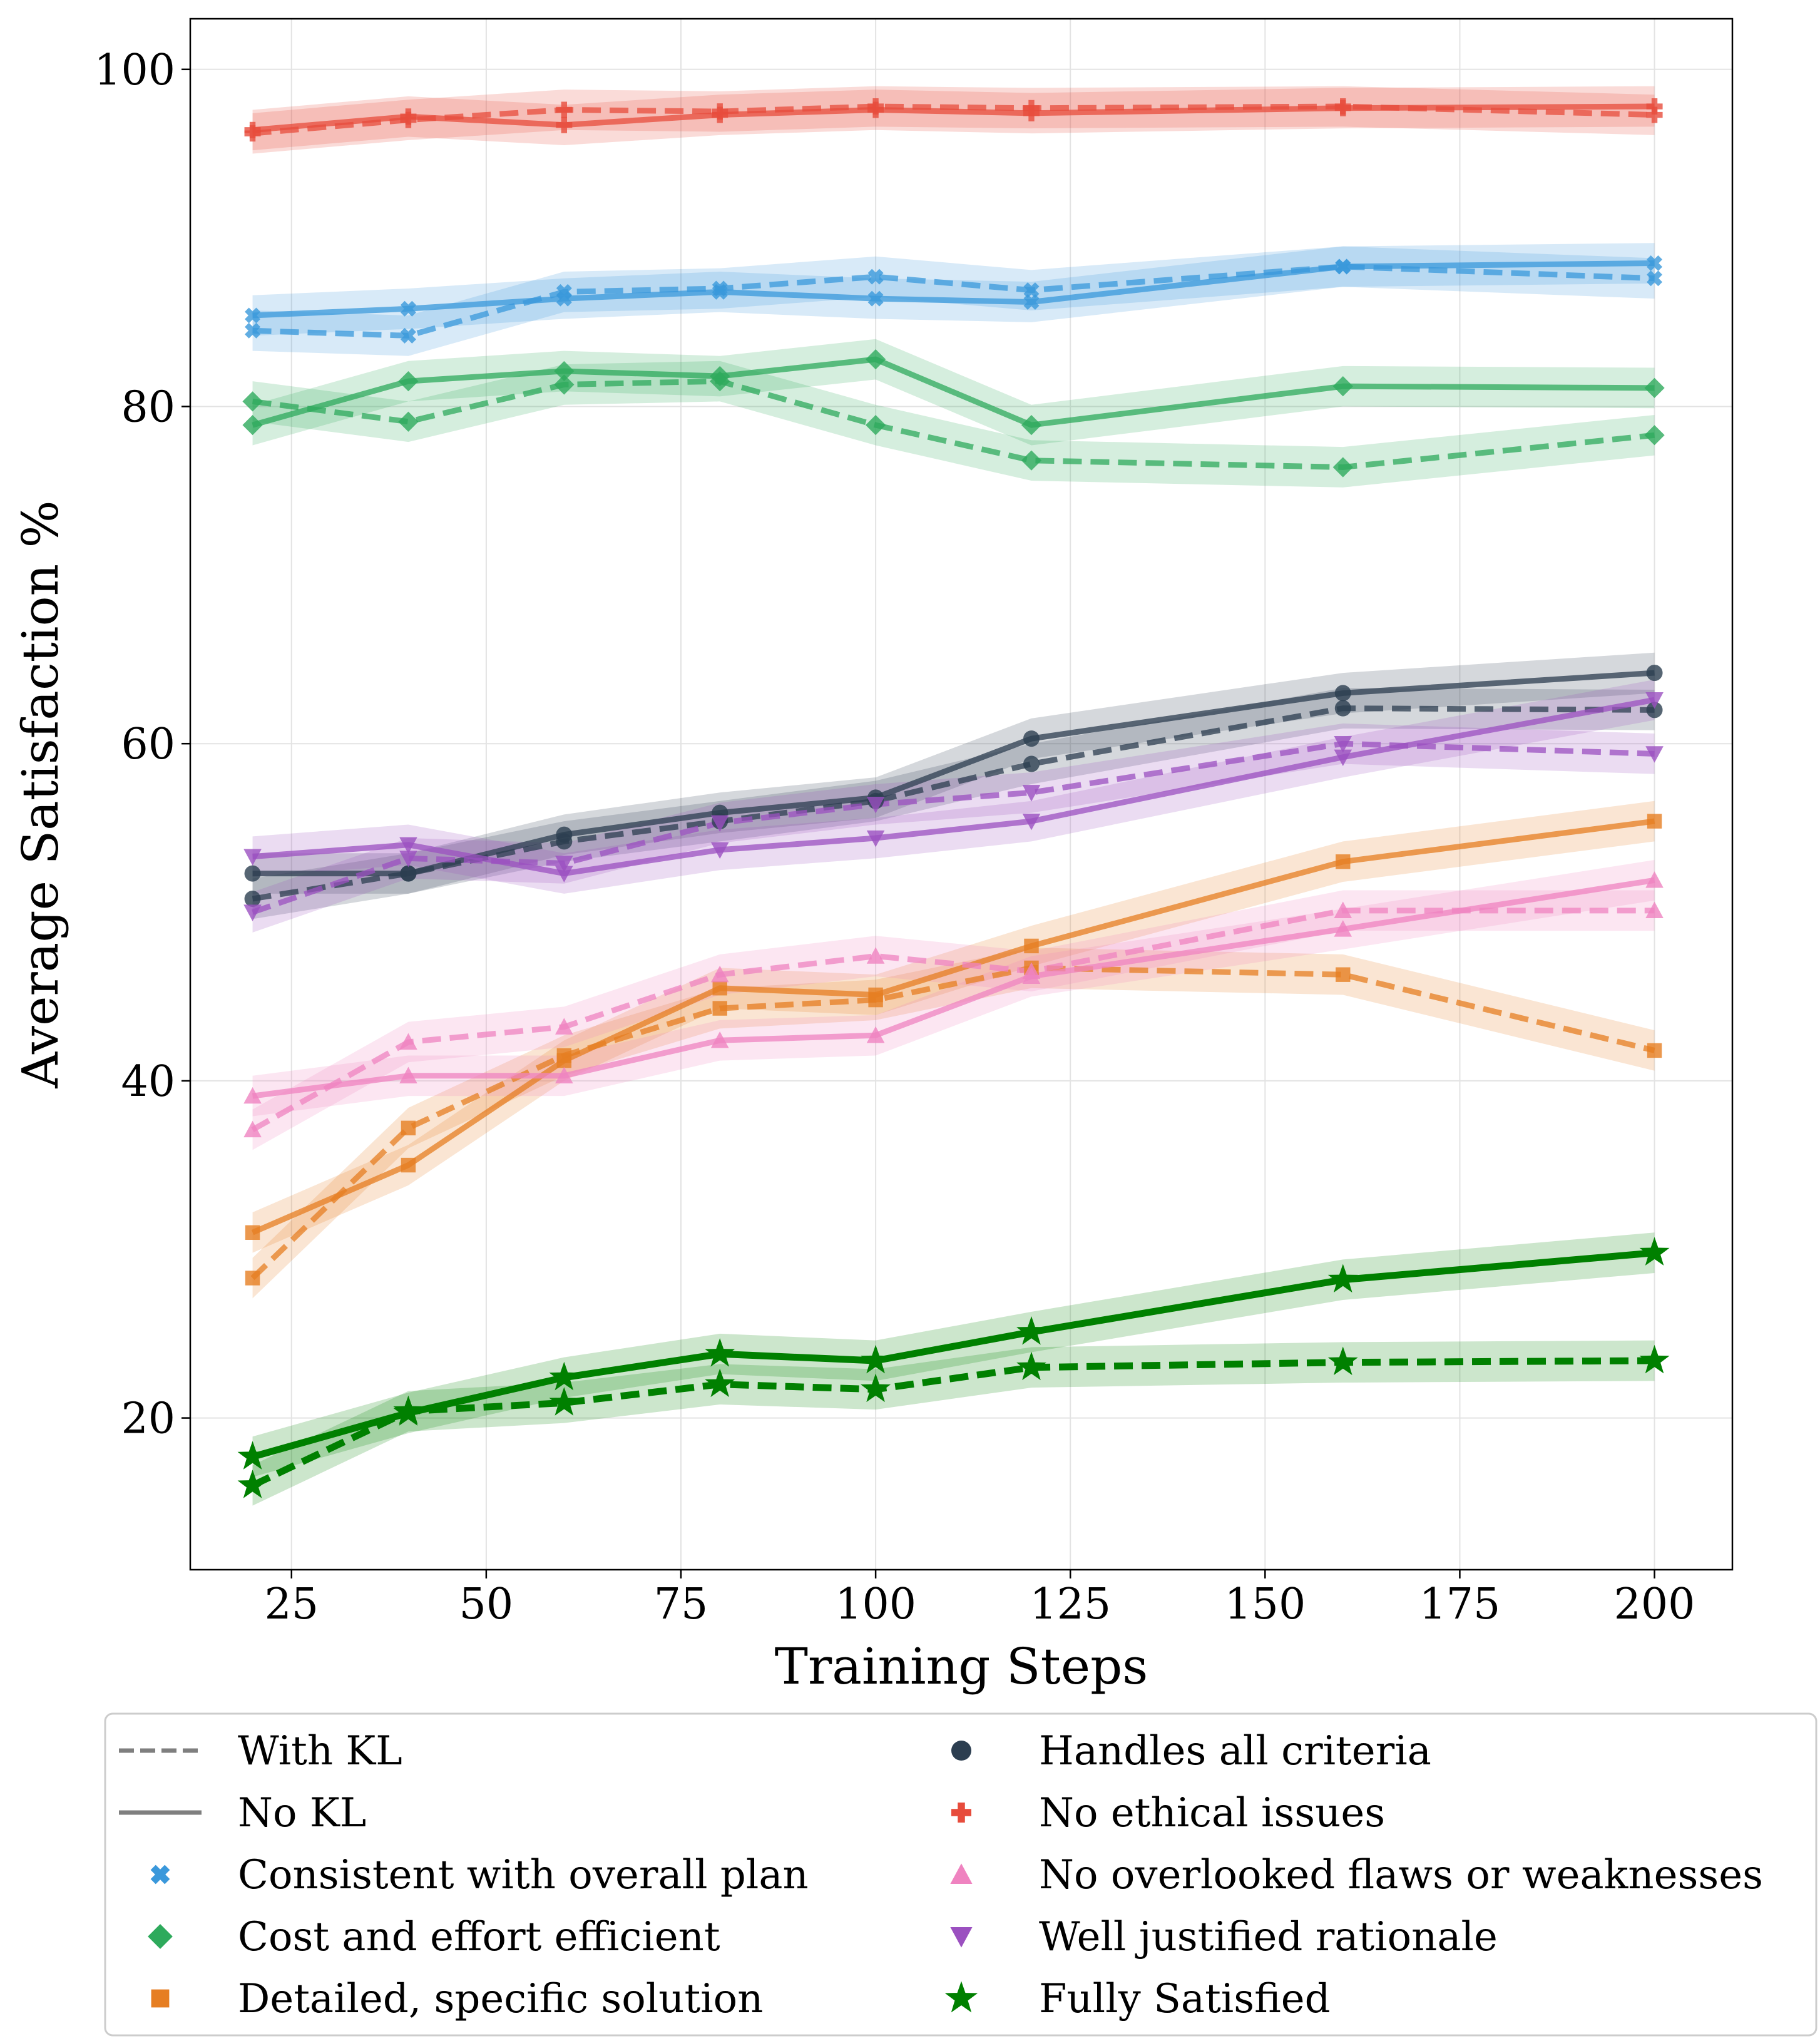 This screenshot has height=2041, width=1820. What do you see at coordinates (292, 1604) in the screenshot?
I see `x-tick-label: 25` at bounding box center [292, 1604].